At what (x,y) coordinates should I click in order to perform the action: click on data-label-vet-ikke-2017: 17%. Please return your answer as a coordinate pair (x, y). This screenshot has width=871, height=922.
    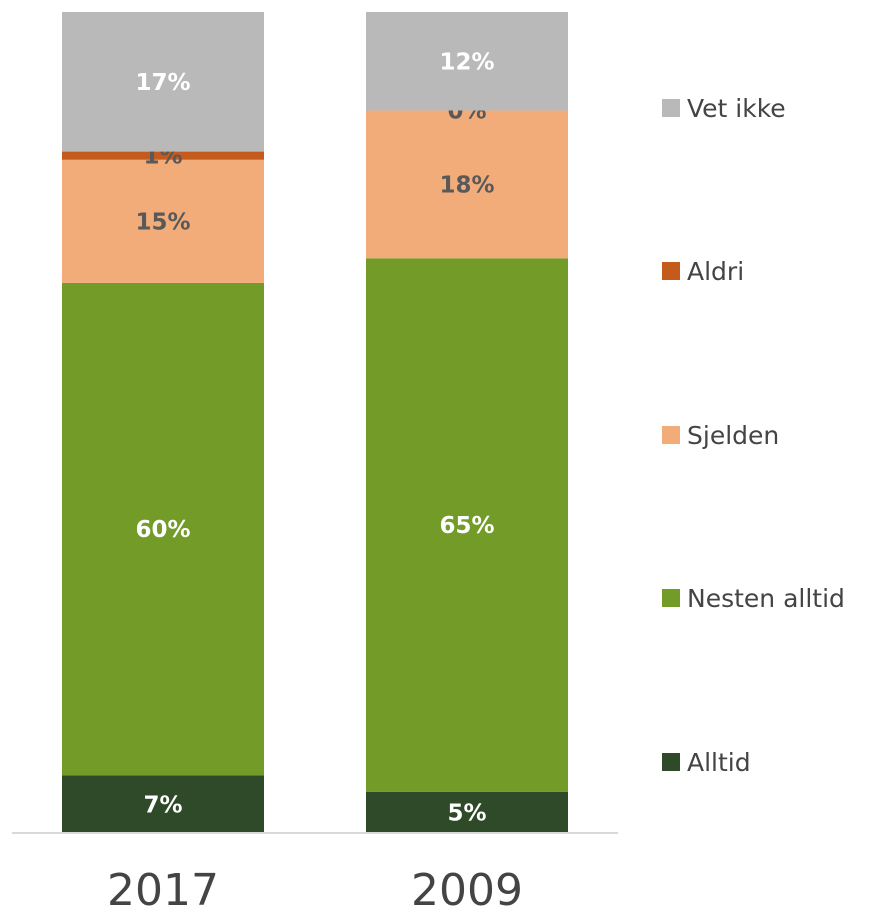
    Looking at the image, I should click on (162, 83).